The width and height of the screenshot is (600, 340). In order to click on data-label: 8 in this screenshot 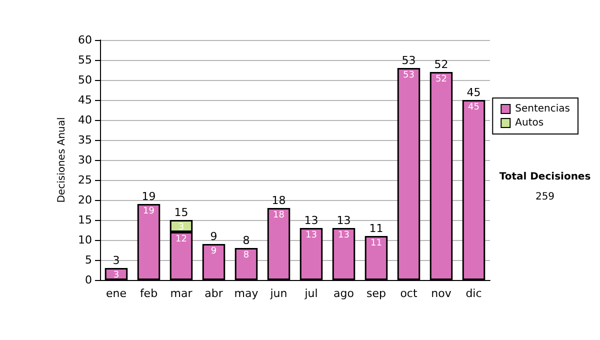, I will do `click(246, 255)`.